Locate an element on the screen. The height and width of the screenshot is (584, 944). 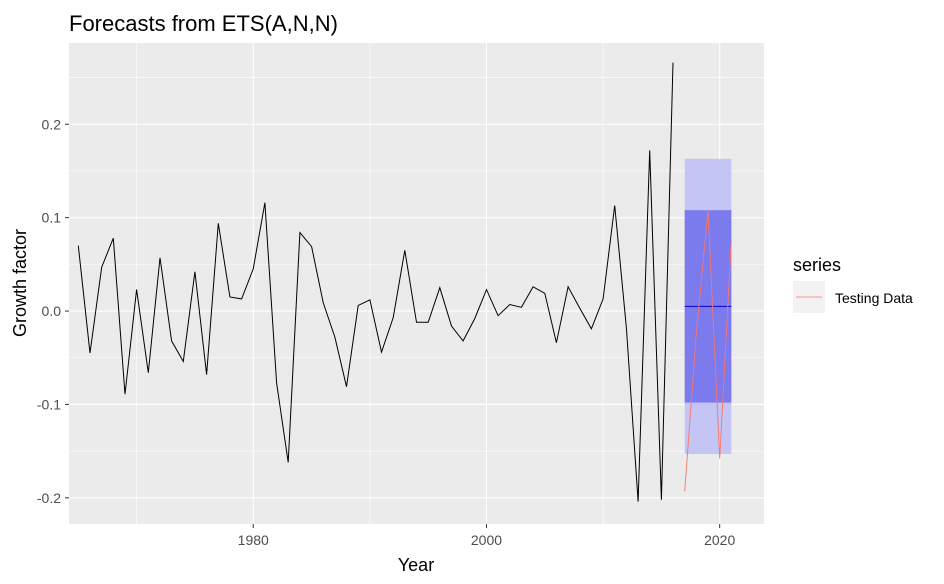
x-axis-ticks: 1980 2000 2020 is located at coordinates (486, 536).